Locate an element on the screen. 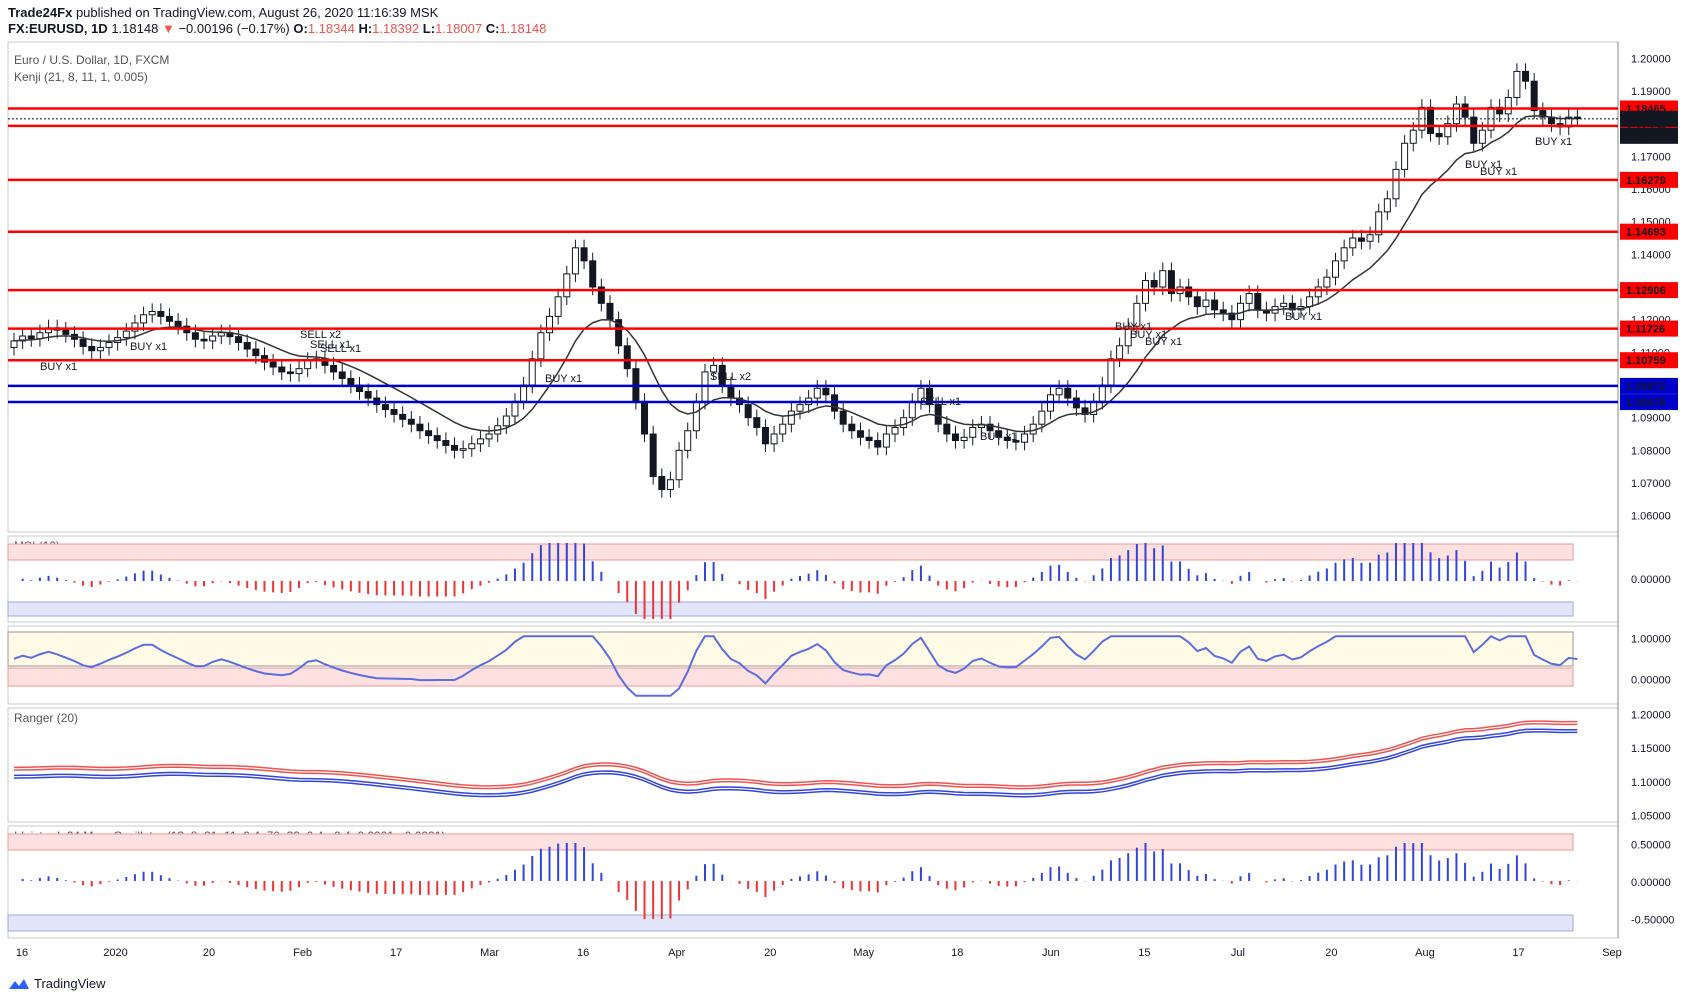 This screenshot has height=1002, width=1688. time-tick-label: 16 is located at coordinates (22, 953).